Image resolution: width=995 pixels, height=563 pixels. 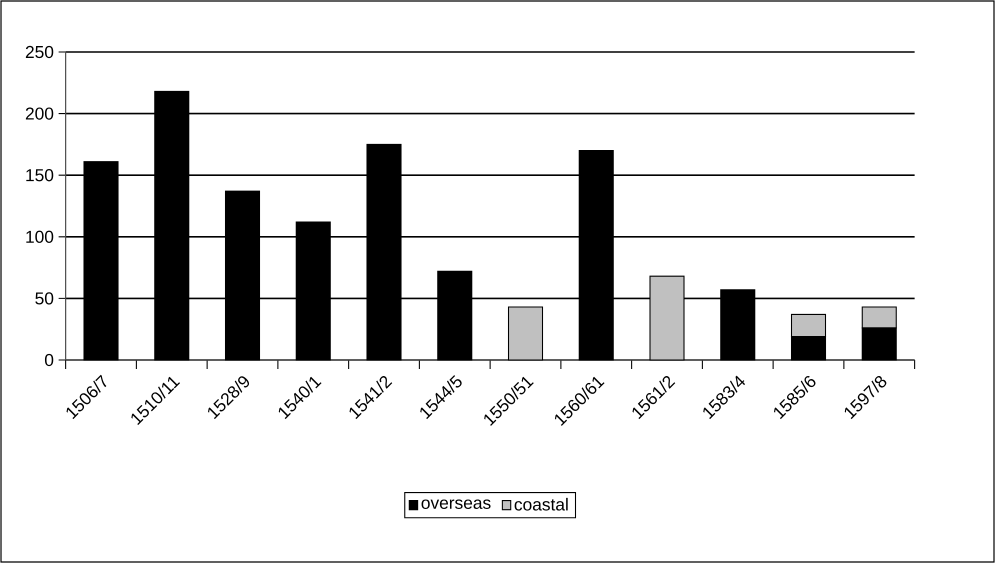 What do you see at coordinates (456, 504) in the screenshot?
I see `legend-label: overseas` at bounding box center [456, 504].